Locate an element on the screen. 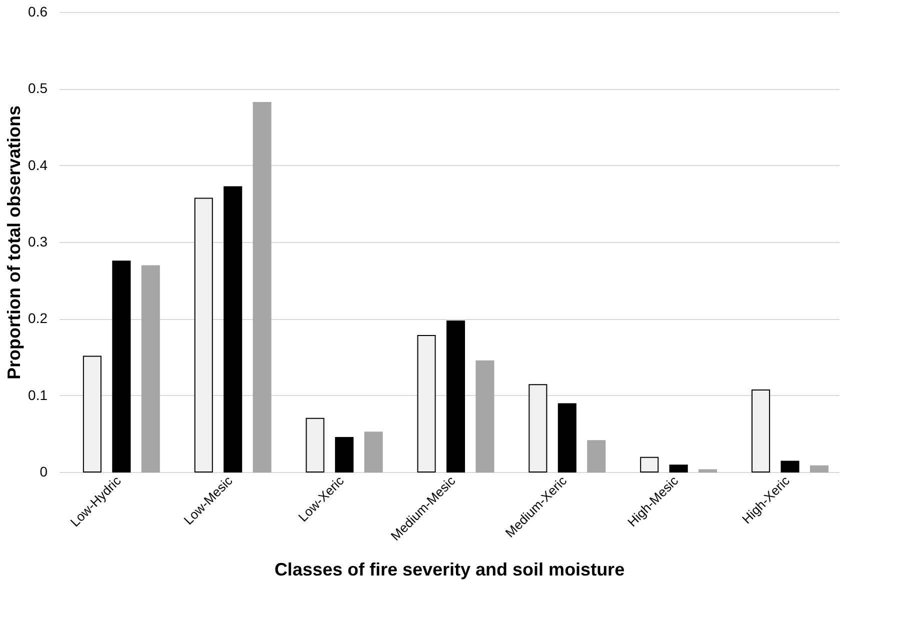 Image resolution: width=904 pixels, height=636 pixels. x-axis-title: Classes of fire severity and soil moisture is located at coordinates (449, 569).